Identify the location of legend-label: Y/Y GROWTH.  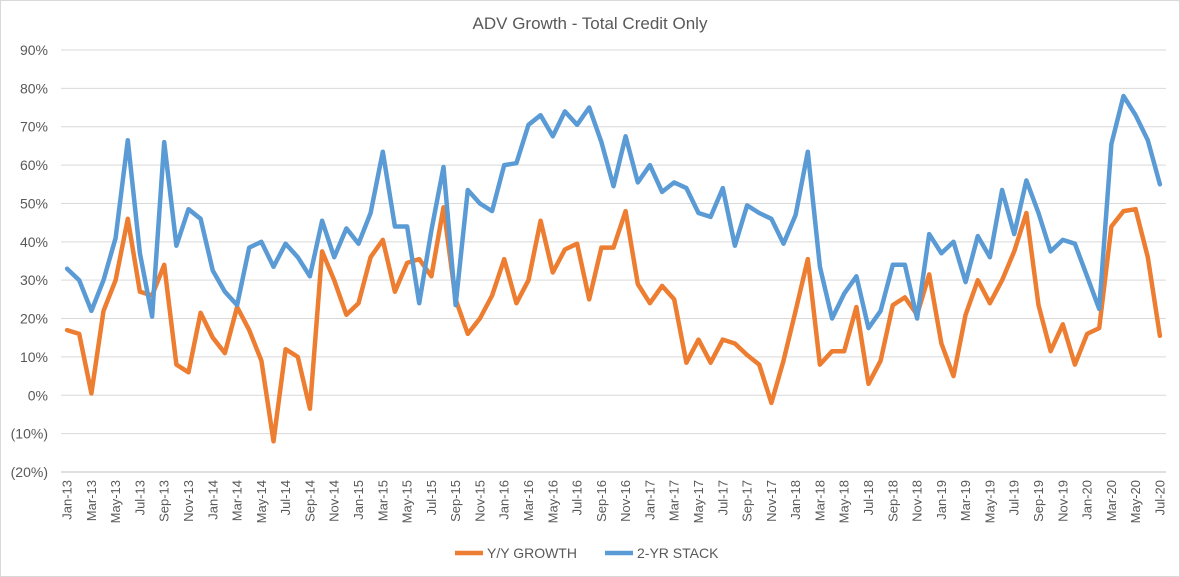
(532, 553).